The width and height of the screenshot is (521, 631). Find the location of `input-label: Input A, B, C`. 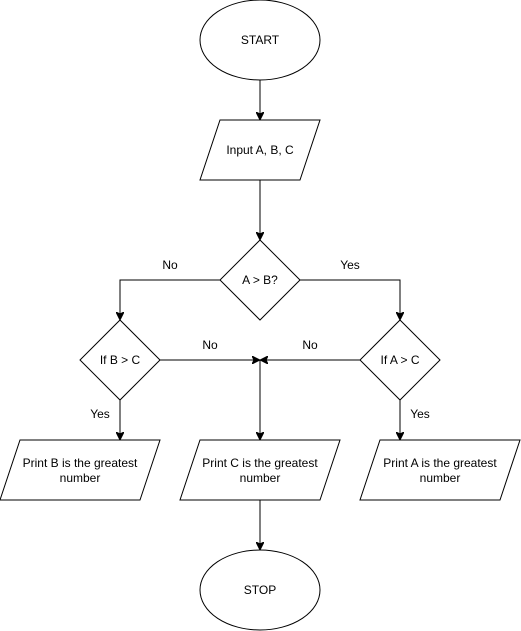

input-label: Input A, B, C is located at coordinates (260, 150).